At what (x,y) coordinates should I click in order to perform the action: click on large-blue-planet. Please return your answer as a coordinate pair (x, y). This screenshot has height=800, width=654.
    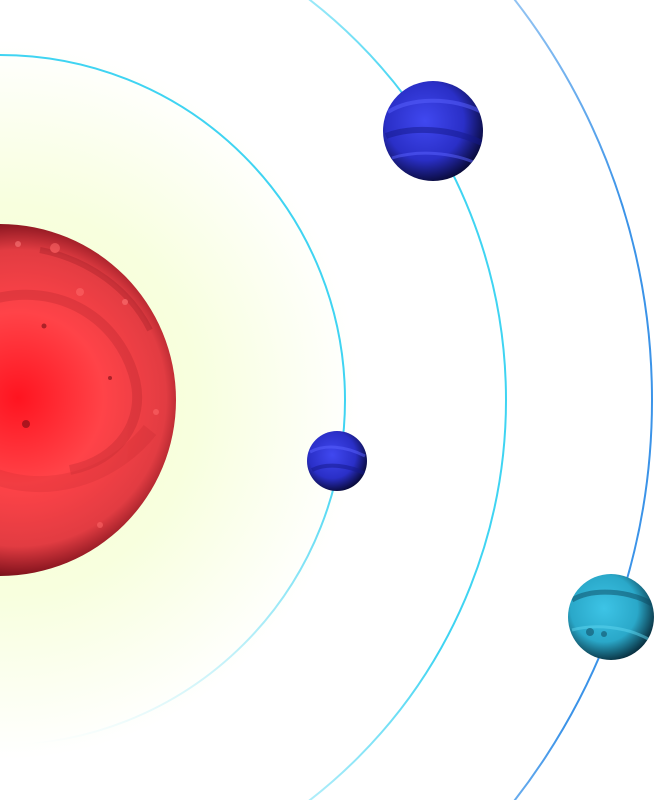
    Looking at the image, I should click on (433, 131).